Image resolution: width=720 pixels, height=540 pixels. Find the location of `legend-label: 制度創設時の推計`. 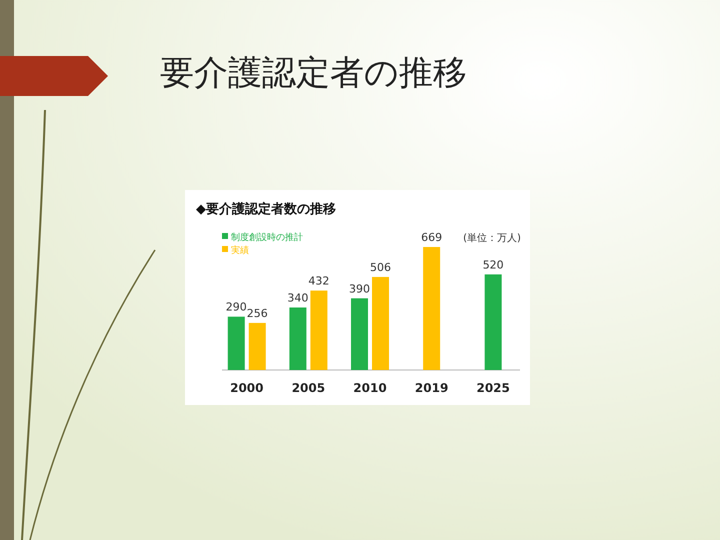

legend-label: 制度創設時の推計 is located at coordinates (267, 237).